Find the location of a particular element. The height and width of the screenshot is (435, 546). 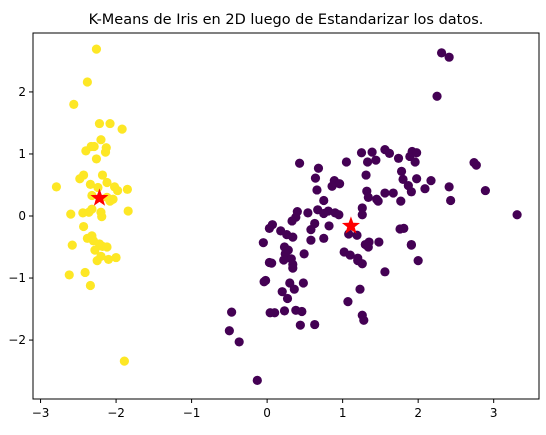

y-tick-label: 2 is located at coordinates (22, 92).